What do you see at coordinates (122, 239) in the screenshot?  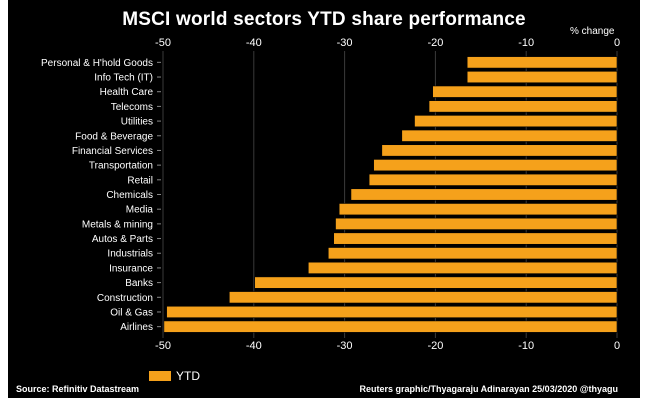 I see `category-label: Autos & Parts` at bounding box center [122, 239].